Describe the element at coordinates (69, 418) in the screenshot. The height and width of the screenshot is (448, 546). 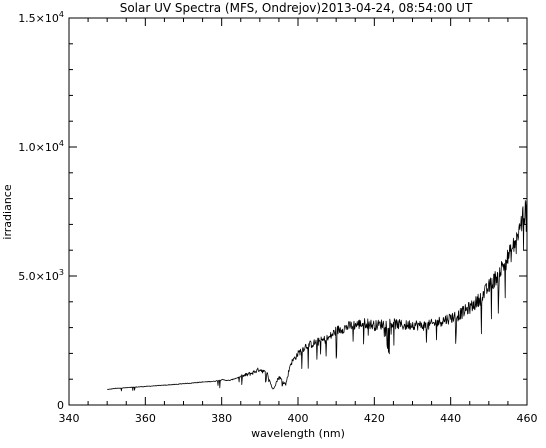
I see `x-tick-label: 340` at that location.